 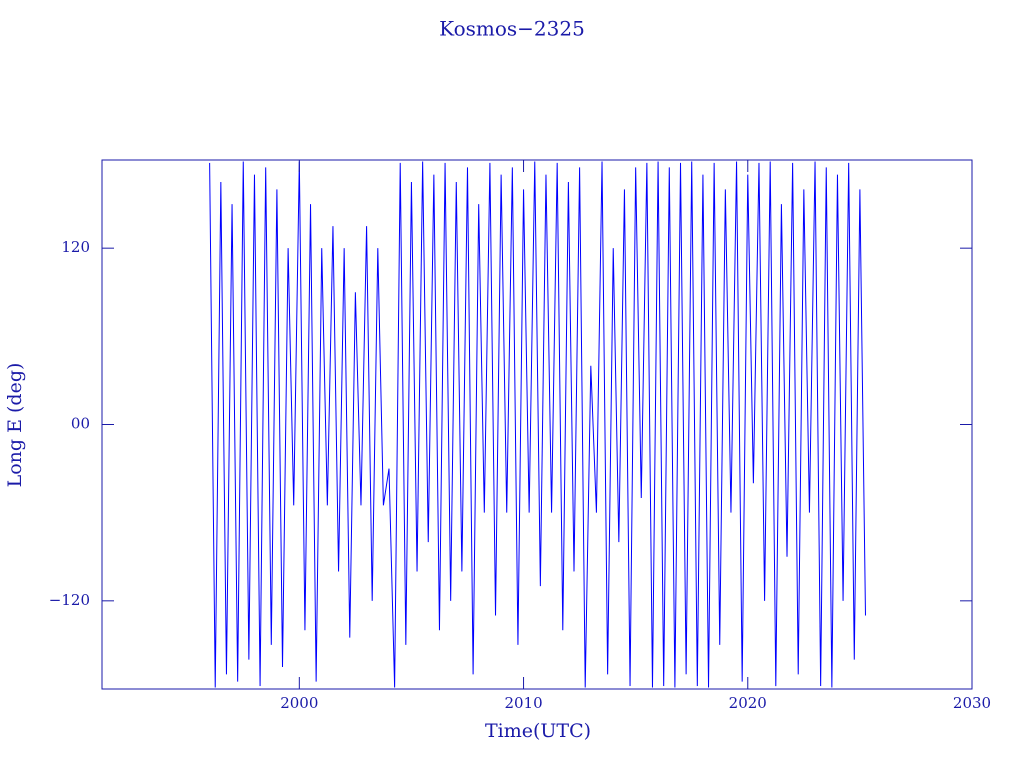 What do you see at coordinates (69, 600) in the screenshot?
I see `y-tick-label: −120` at bounding box center [69, 600].